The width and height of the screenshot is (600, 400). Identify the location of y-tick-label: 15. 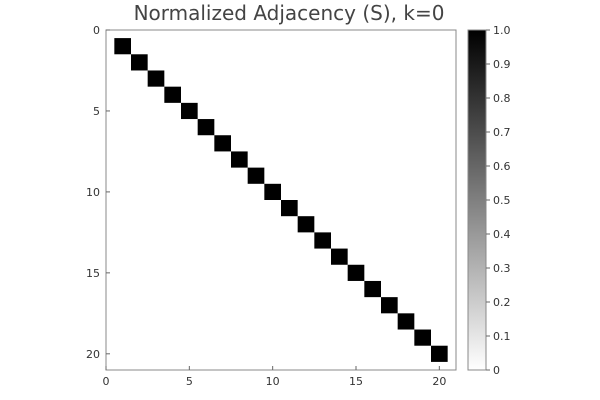
(93, 273).